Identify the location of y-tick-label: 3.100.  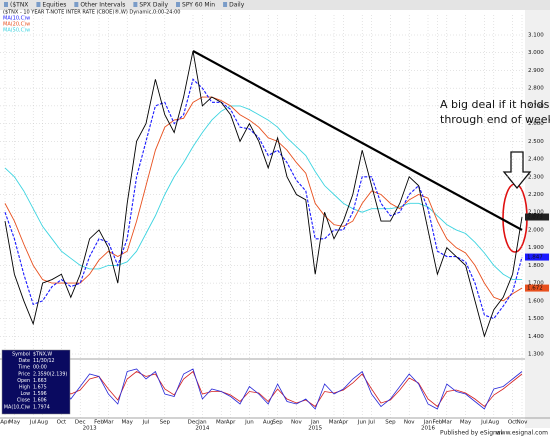
(536, 36).